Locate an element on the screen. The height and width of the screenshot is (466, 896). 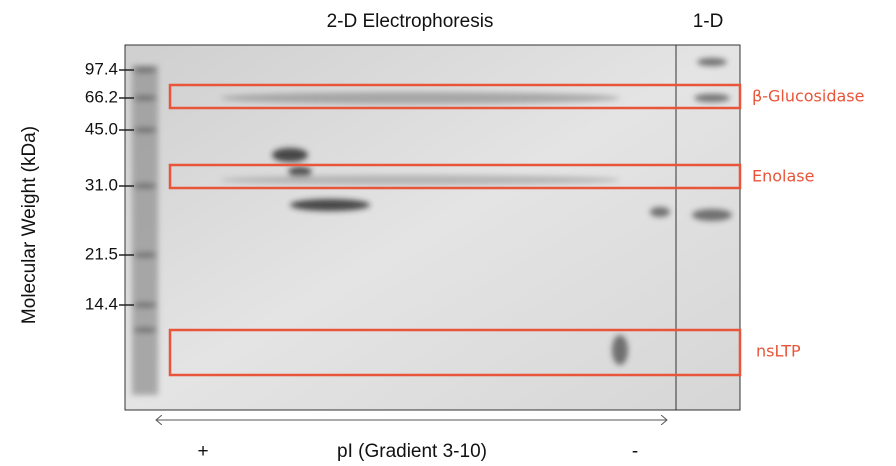
marker-label: 31.0 is located at coordinates (101, 184).